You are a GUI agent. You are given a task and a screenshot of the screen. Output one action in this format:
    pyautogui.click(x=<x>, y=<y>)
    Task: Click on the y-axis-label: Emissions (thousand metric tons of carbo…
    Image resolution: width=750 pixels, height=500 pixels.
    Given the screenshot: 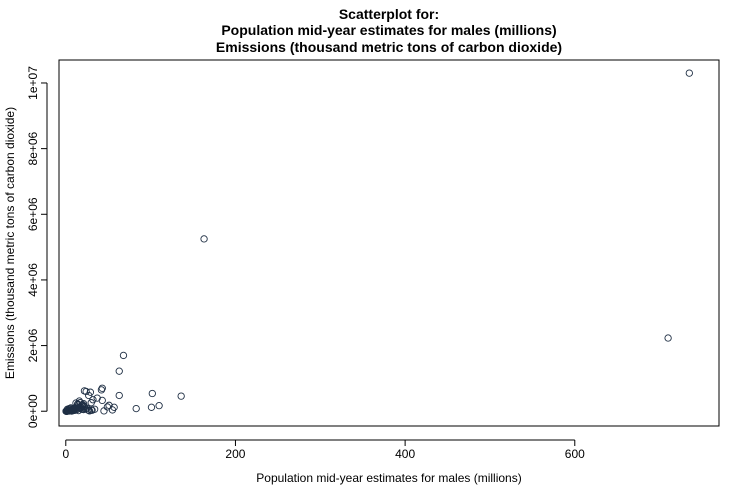 What is the action you would take?
    pyautogui.click(x=10, y=243)
    